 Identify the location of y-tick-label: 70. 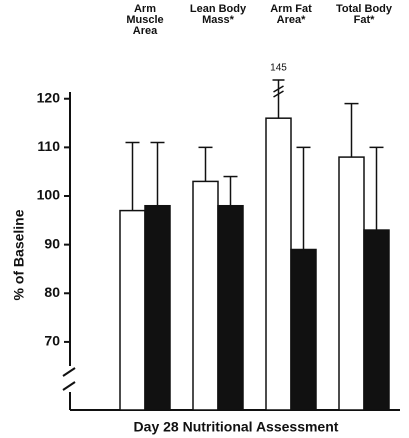
(52, 341).